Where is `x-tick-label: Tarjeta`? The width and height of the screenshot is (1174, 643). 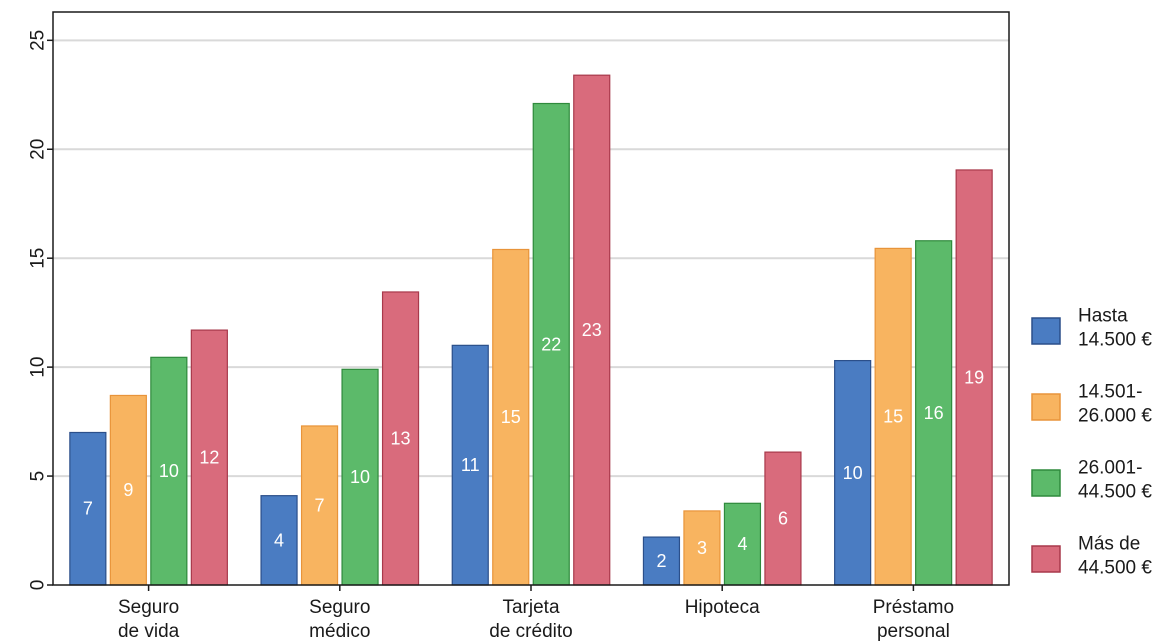
x-tick-label: Tarjeta is located at coordinates (530, 607).